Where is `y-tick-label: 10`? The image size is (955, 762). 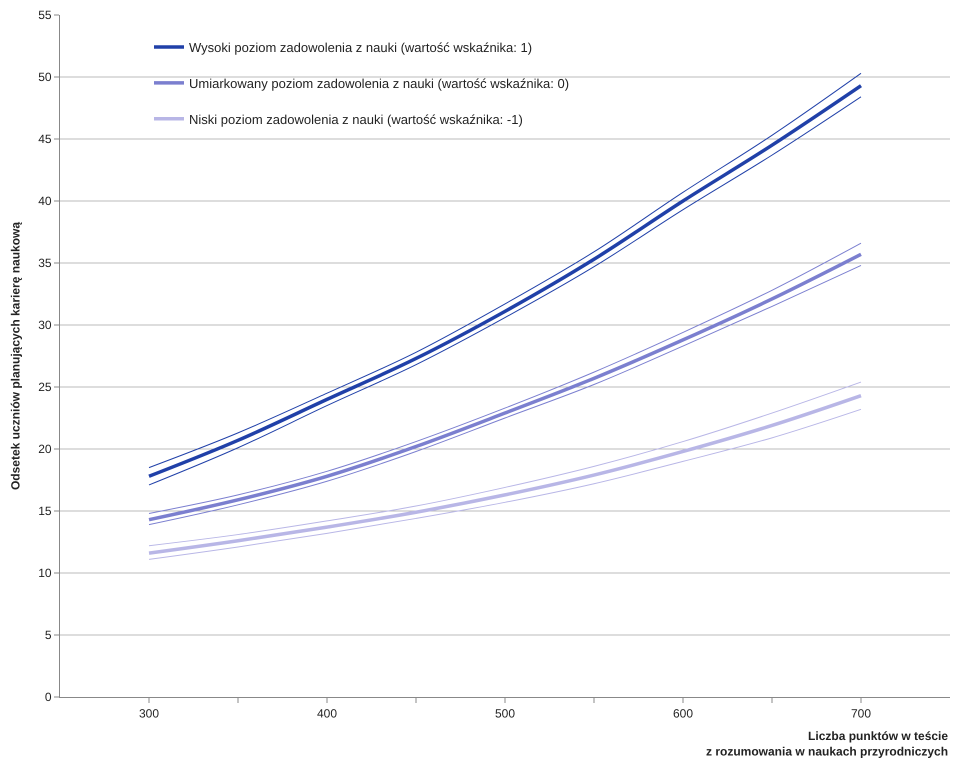
y-tick-label: 10 is located at coordinates (45, 573).